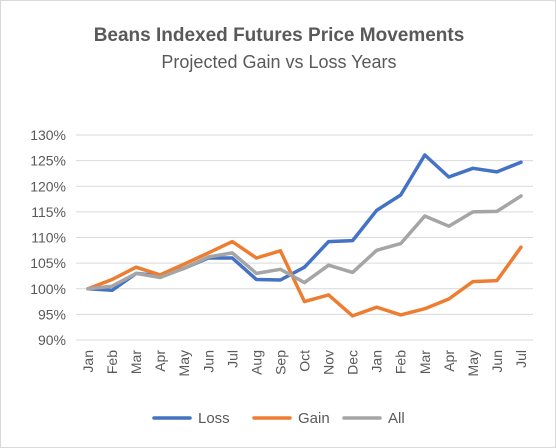  What do you see at coordinates (48, 135) in the screenshot?
I see `y-tick-label: 130%` at bounding box center [48, 135].